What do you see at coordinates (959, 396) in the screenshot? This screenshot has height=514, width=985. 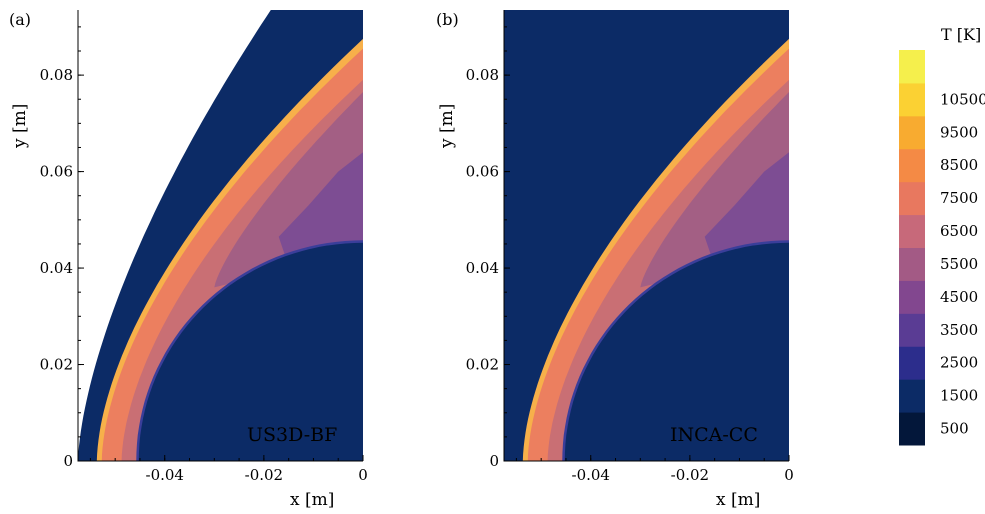 I see `colorbar-label: 1500` at bounding box center [959, 396].